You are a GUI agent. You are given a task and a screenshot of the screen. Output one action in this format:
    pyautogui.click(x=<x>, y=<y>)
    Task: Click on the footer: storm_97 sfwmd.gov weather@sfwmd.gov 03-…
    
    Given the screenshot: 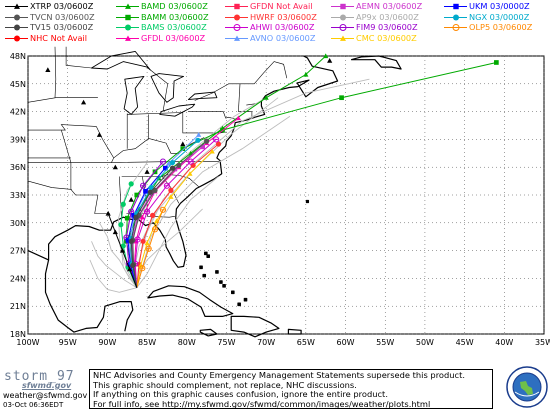 What is the action you would take?
    pyautogui.click(x=275, y=385)
    